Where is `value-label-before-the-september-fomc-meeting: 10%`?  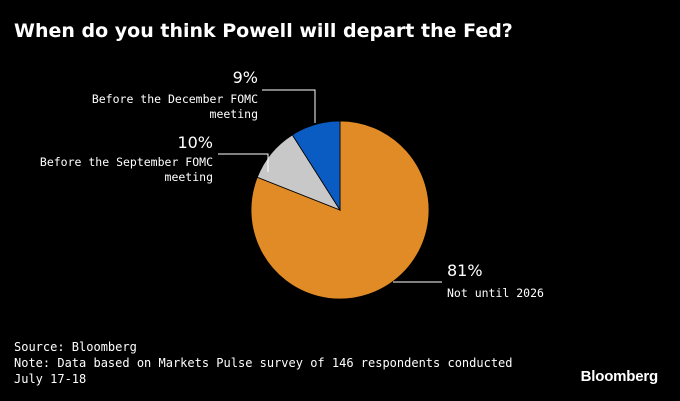 value-label-before-the-september-fomc-meeting: 10% is located at coordinates (195, 142).